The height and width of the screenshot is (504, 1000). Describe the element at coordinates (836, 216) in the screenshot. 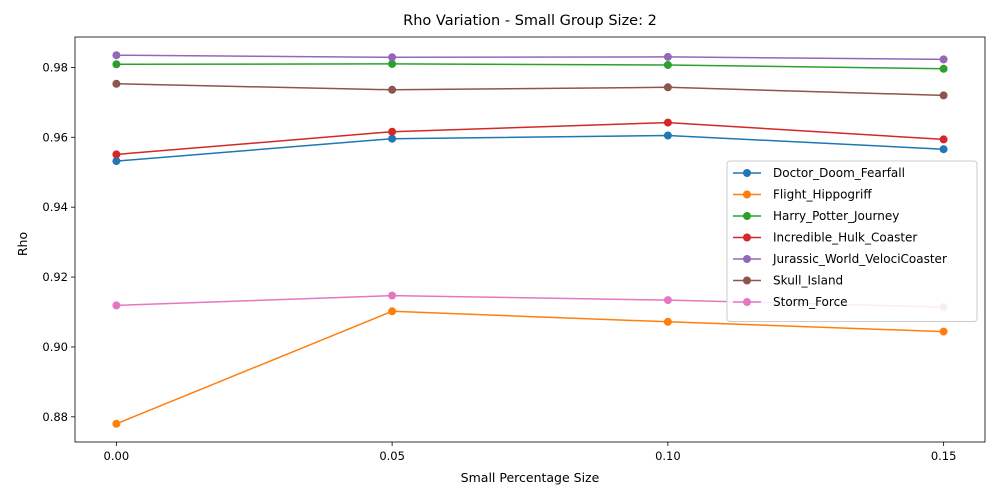

I see `legend-label: Harry_Potter_Journey` at that location.